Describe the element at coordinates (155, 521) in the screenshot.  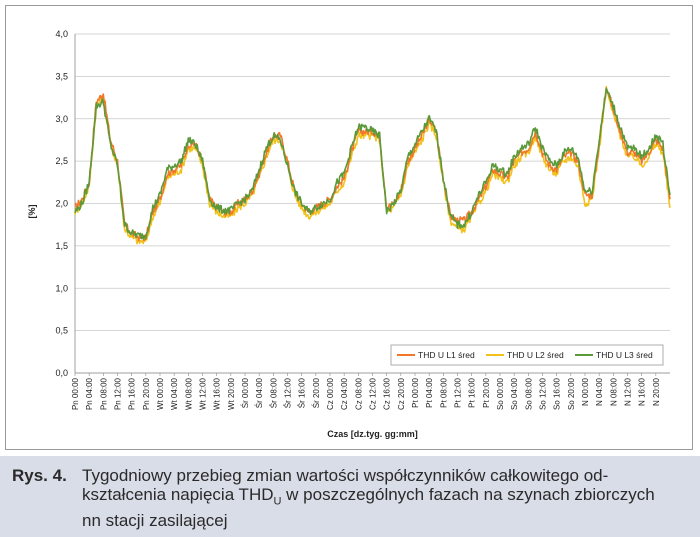
I see `caption-line-3: nn stacji zasilającej` at that location.